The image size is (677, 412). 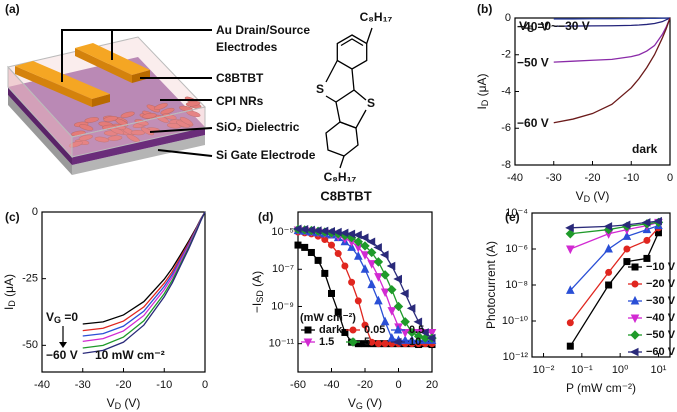 What do you see at coordinates (130, 355) in the screenshot?
I see `annotation: 10 mW cm⁻²` at bounding box center [130, 355].